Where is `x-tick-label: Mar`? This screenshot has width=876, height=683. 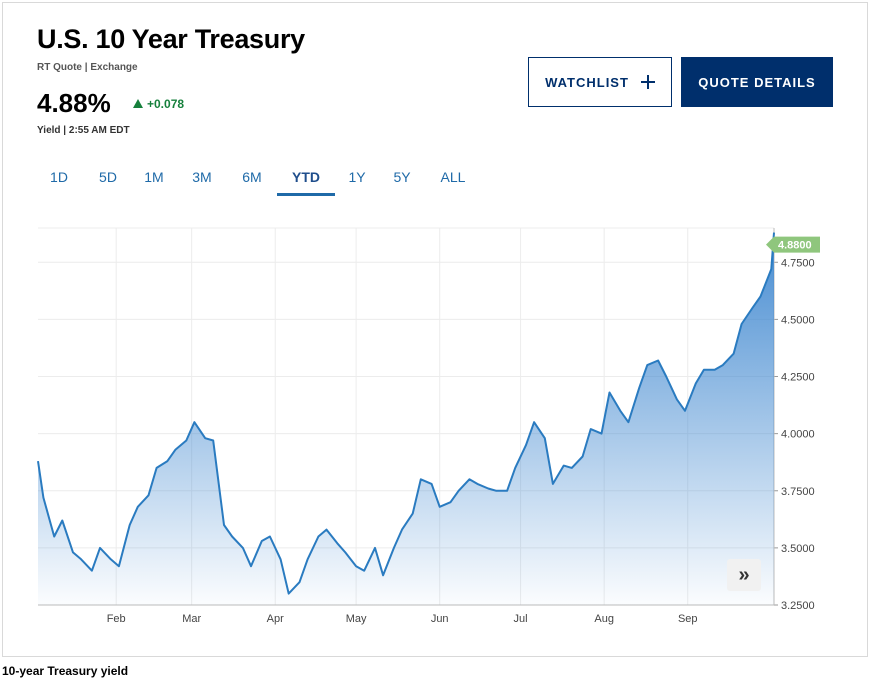 x-tick-label: Mar is located at coordinates (191, 619).